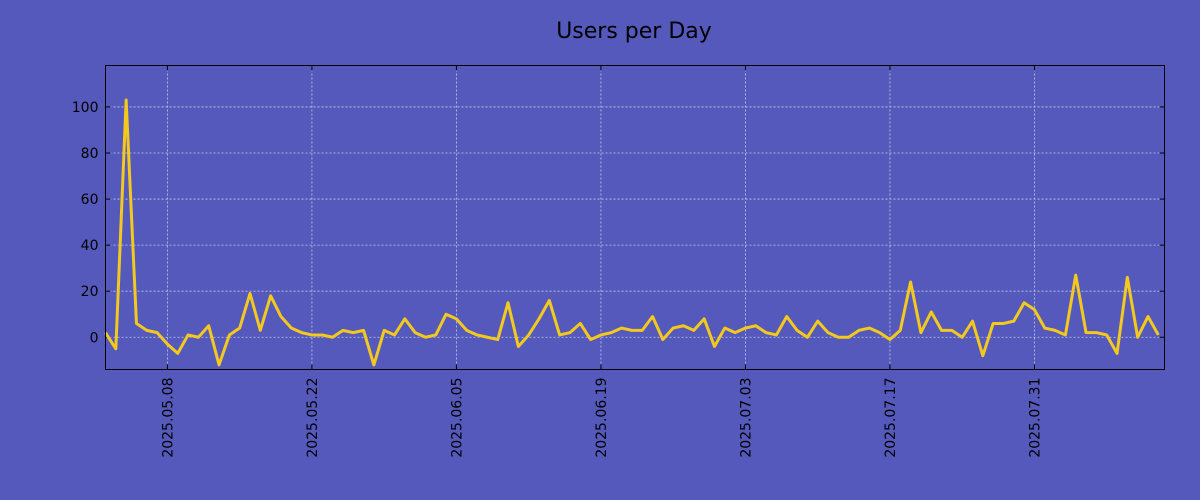 This screenshot has width=1200, height=500. I want to click on y-tick-label: 40, so click(90, 246).